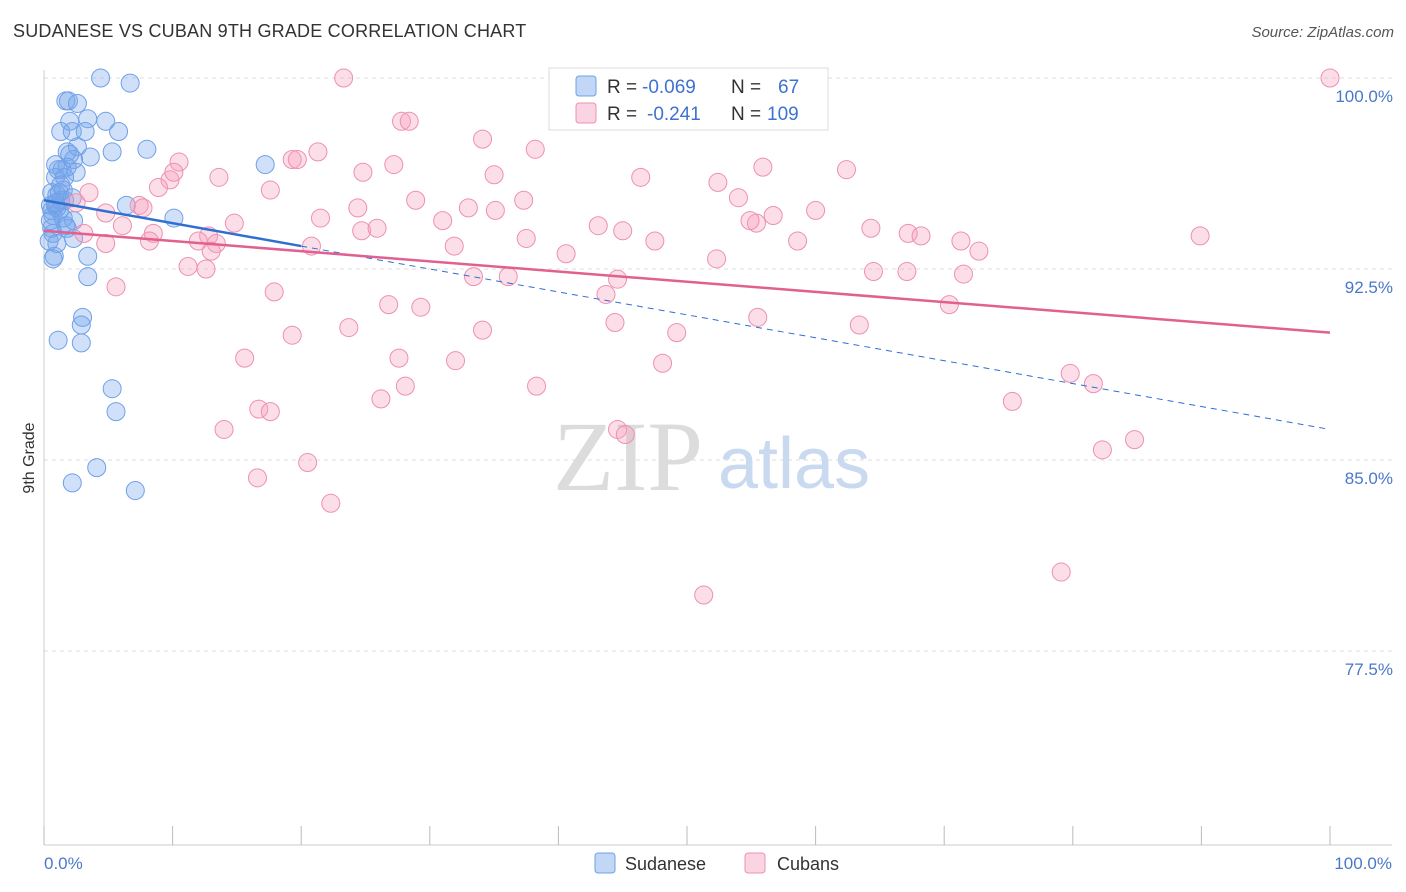 This screenshot has width=1406, height=892. Describe the element at coordinates (622, 87) in the screenshot. I see `legend-r-label-sudanese: R =` at that location.